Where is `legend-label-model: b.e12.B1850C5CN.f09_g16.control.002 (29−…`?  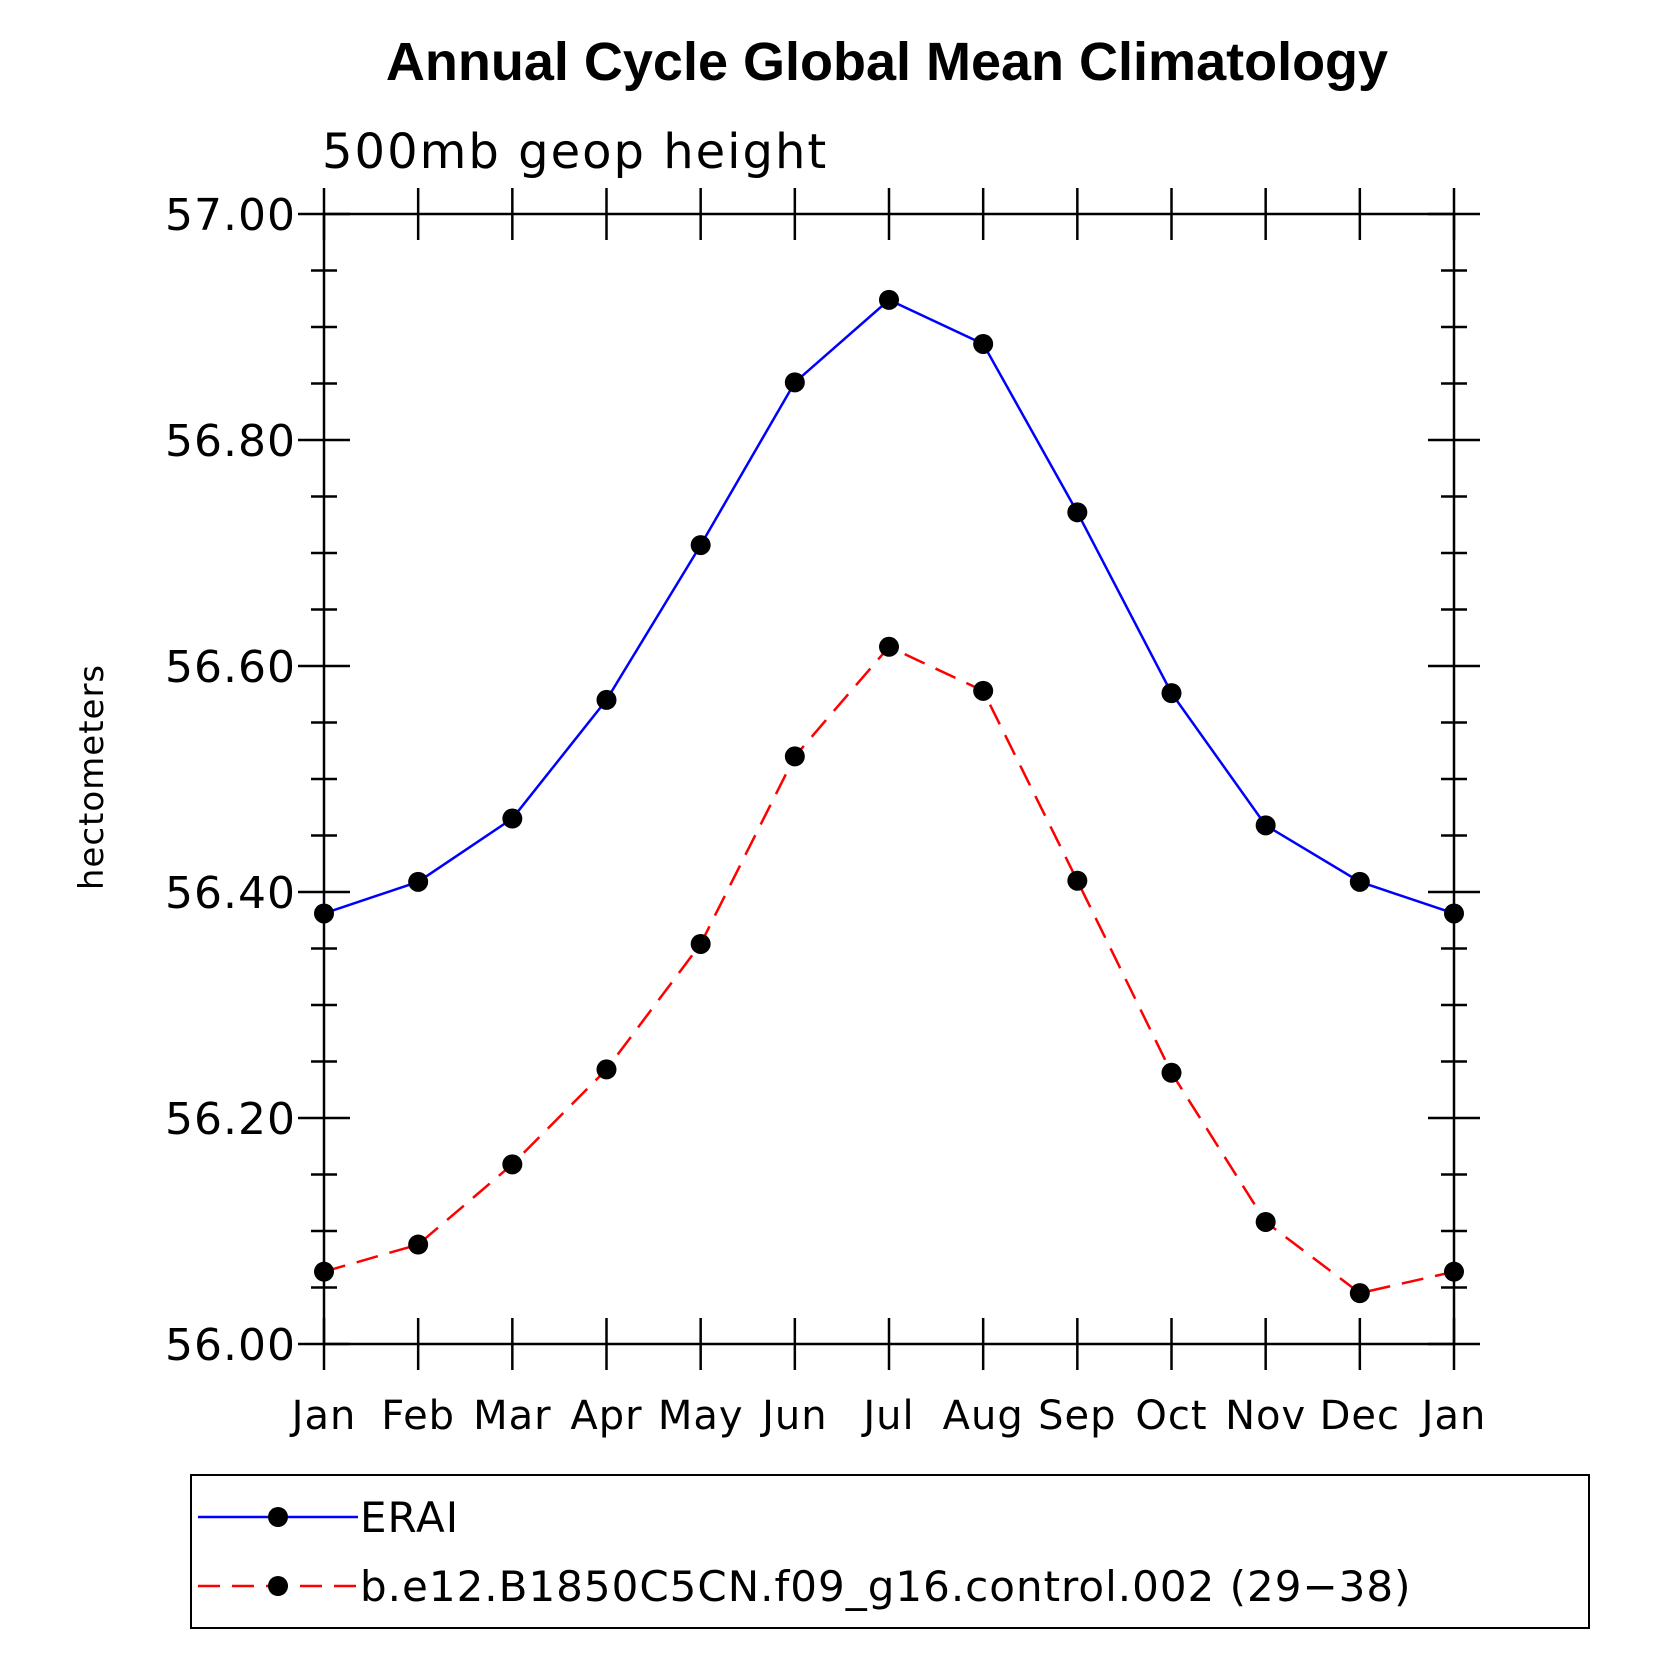 legend-label-model: b.e12.B1850C5CN.f09_g16.control.002 (29−… is located at coordinates (885, 1586).